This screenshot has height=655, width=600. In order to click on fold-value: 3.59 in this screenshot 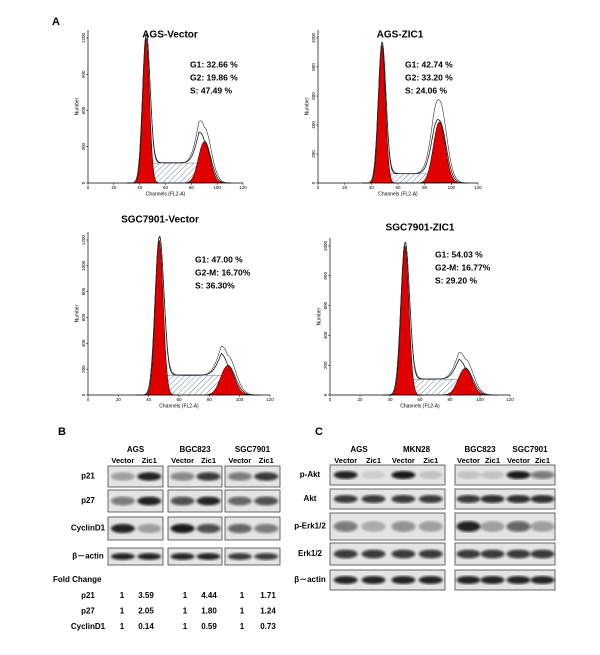, I will do `click(146, 595)`.